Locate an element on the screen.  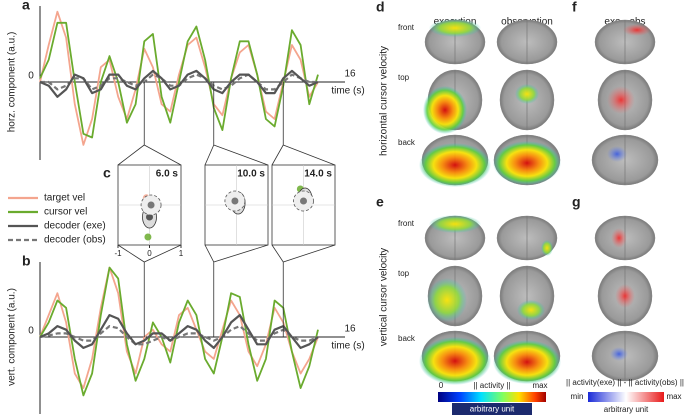
x-tick-label: -1 is located at coordinates (118, 253).